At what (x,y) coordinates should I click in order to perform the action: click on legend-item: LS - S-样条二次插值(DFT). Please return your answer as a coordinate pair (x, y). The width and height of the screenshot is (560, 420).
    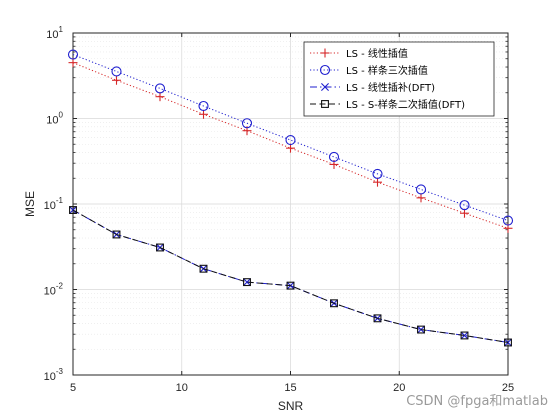
    Looking at the image, I should click on (387, 104).